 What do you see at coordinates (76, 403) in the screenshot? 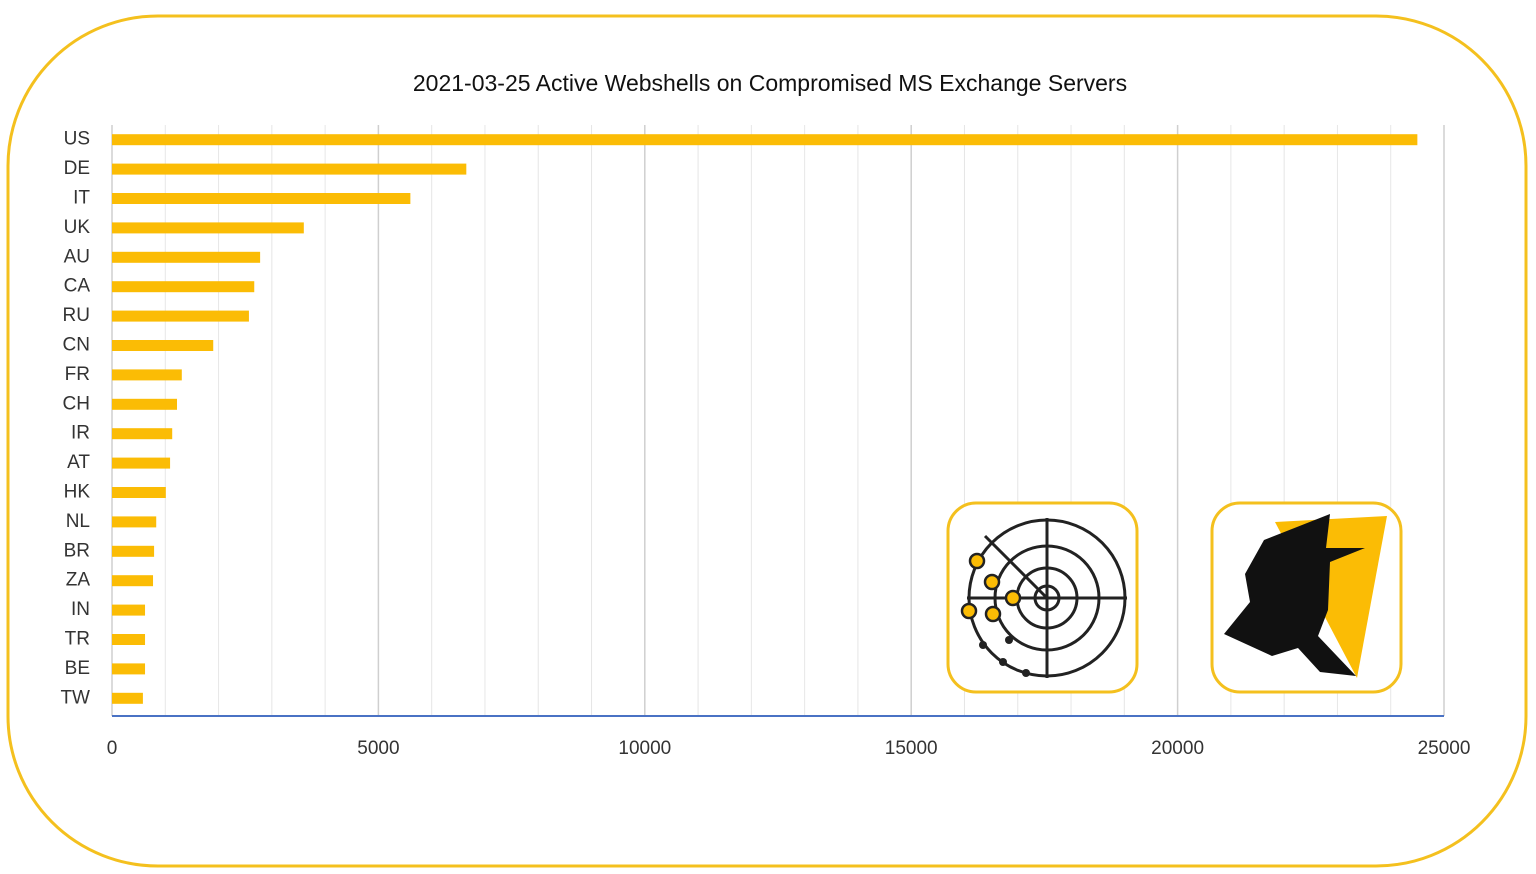
I see `y-tick-label: CH` at bounding box center [76, 403].